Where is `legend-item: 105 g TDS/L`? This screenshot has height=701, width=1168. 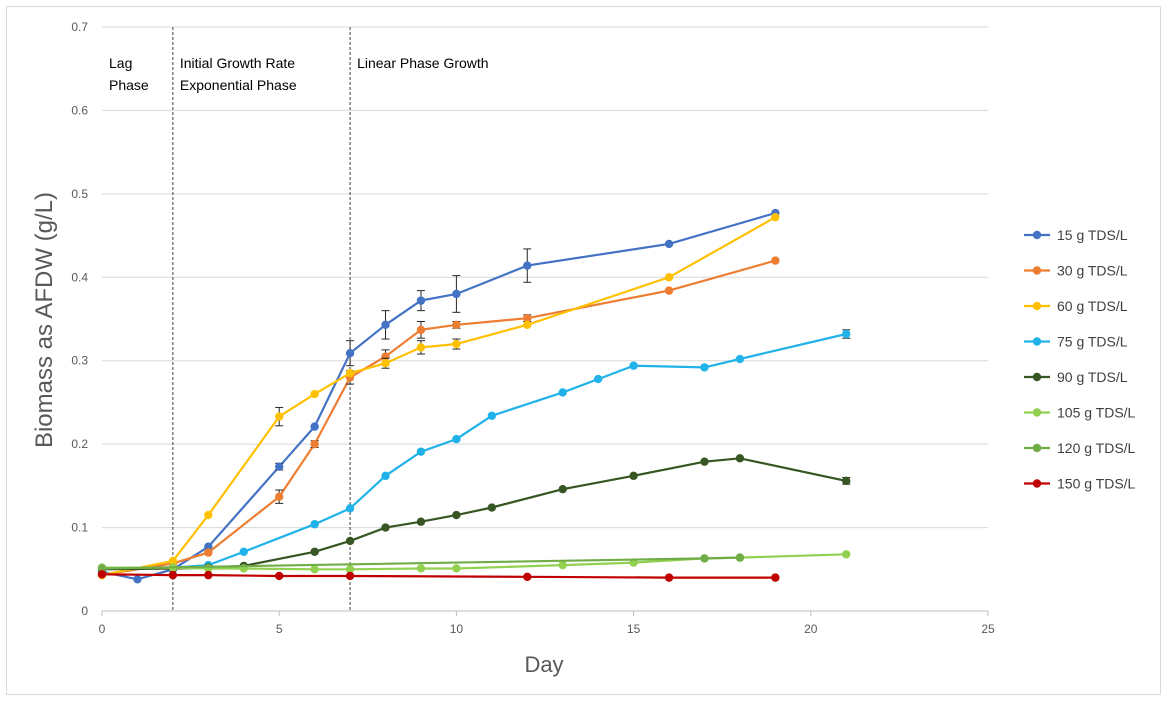
legend-item: 105 g TDS/L is located at coordinates (1080, 413).